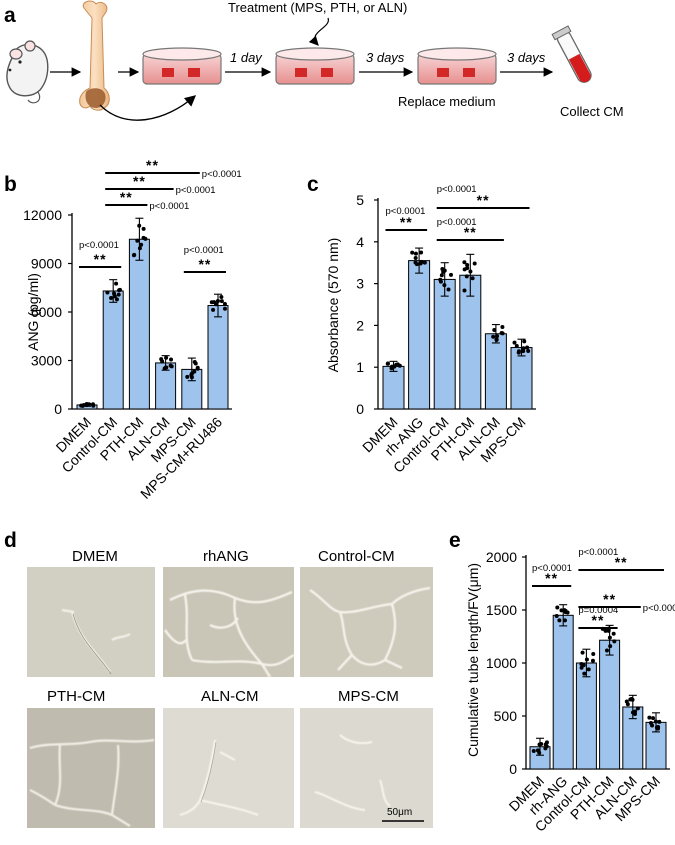 This screenshot has height=845, width=675. I want to click on y-tick-label: 1500, so click(501, 610).